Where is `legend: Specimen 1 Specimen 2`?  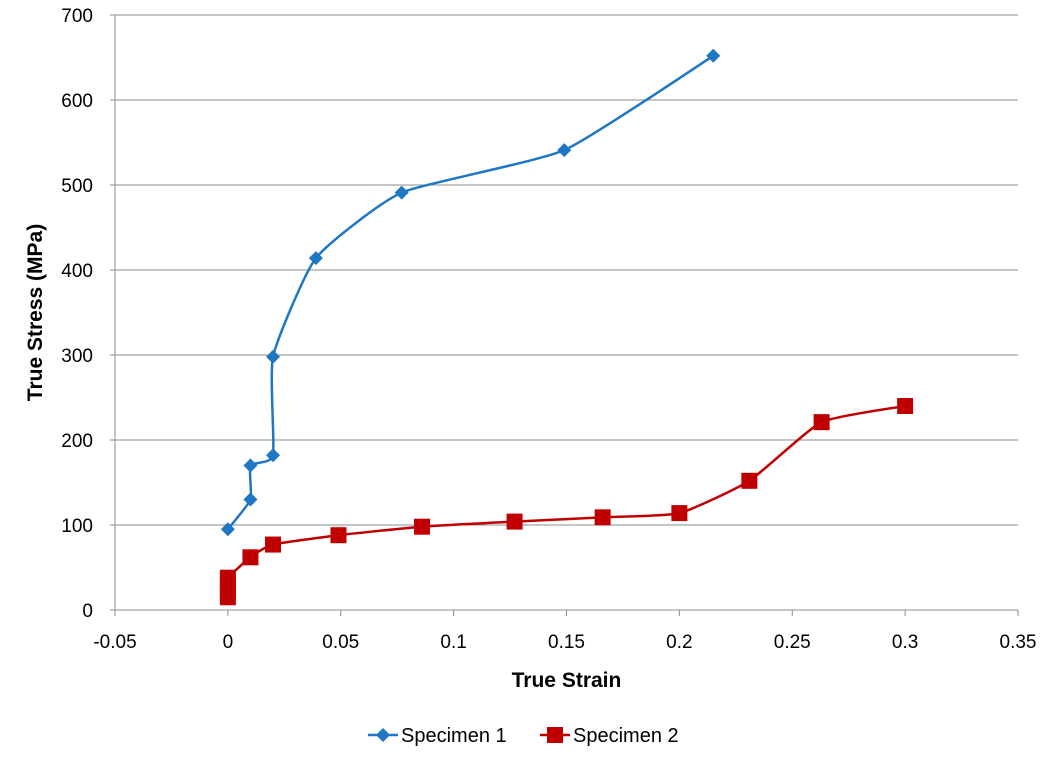 legend: Specimen 1 Specimen 2 is located at coordinates (523, 736).